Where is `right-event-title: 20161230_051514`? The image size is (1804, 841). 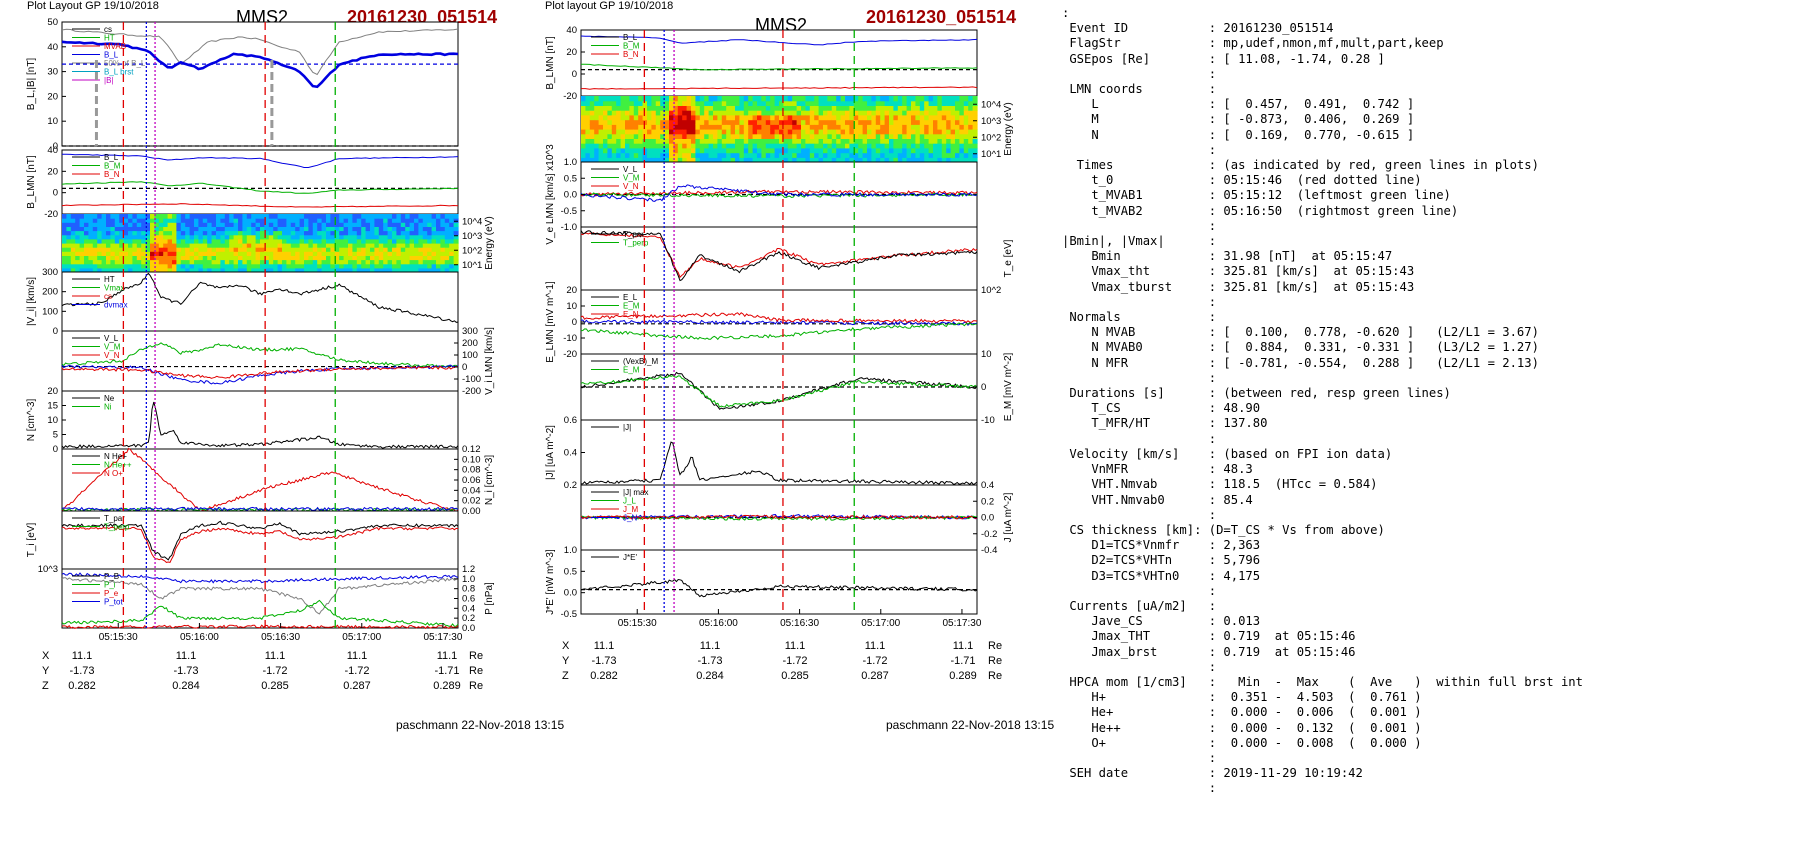 right-event-title: 20161230_051514 is located at coordinates (941, 17).